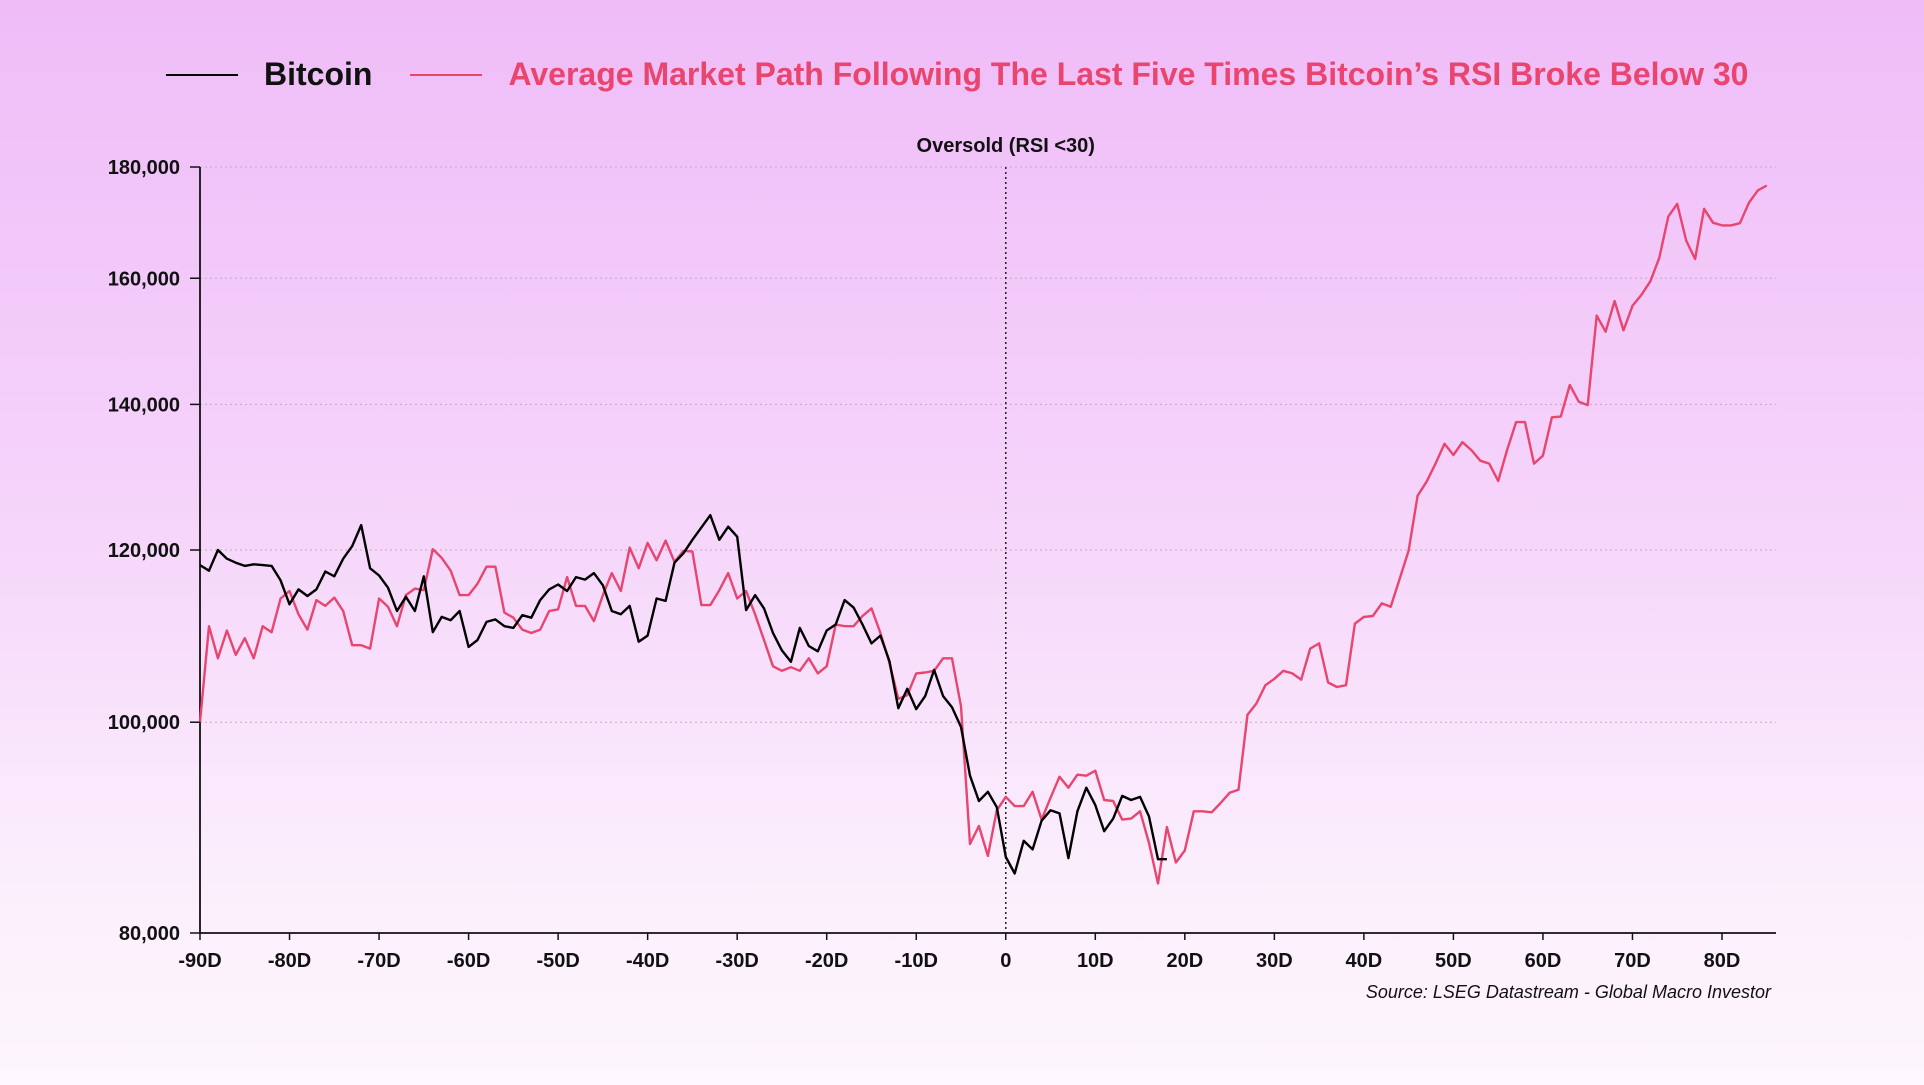 The width and height of the screenshot is (1924, 1085). Describe the element at coordinates (1274, 961) in the screenshot. I see `x-tick-label: 30D` at that location.